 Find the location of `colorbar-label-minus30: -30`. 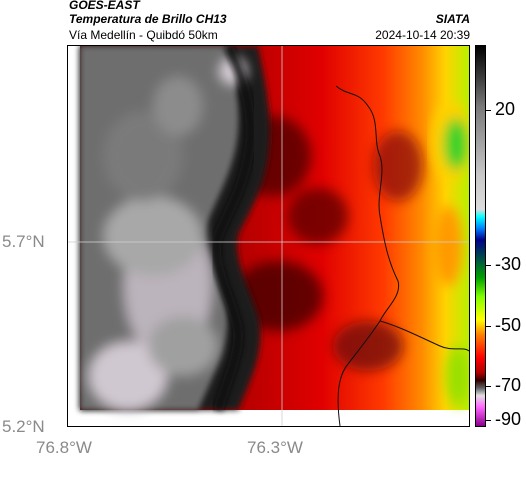

colorbar-label-minus30: -30 is located at coordinates (508, 264).